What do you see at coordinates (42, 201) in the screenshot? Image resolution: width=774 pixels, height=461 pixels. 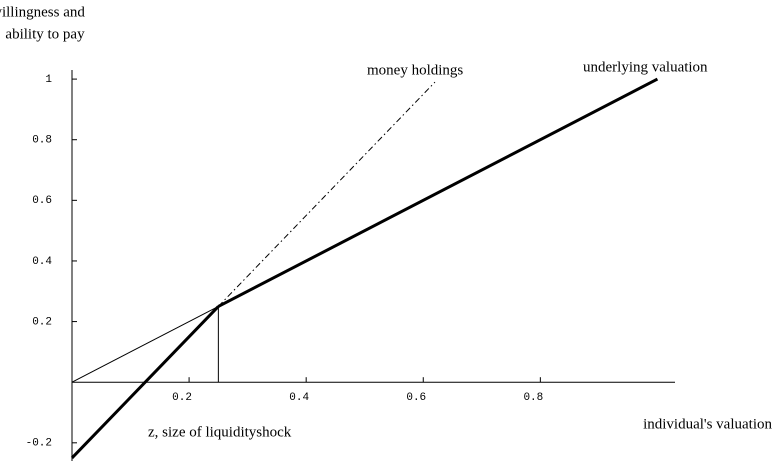 I see `y-tick-label: 0.6` at bounding box center [42, 201].